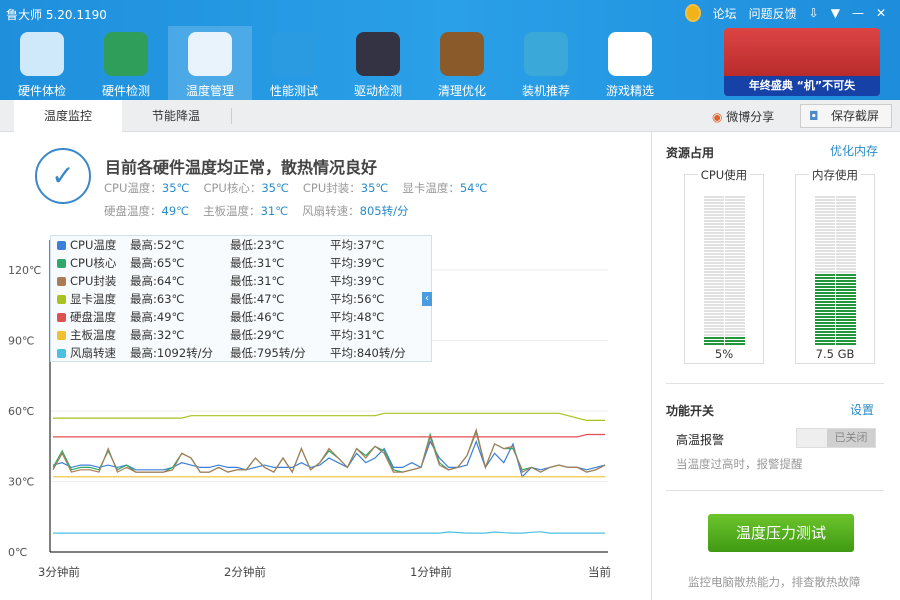 The height and width of the screenshot is (600, 900). What do you see at coordinates (245, 572) in the screenshot?
I see `x-tick-label: 2分钟前` at bounding box center [245, 572].